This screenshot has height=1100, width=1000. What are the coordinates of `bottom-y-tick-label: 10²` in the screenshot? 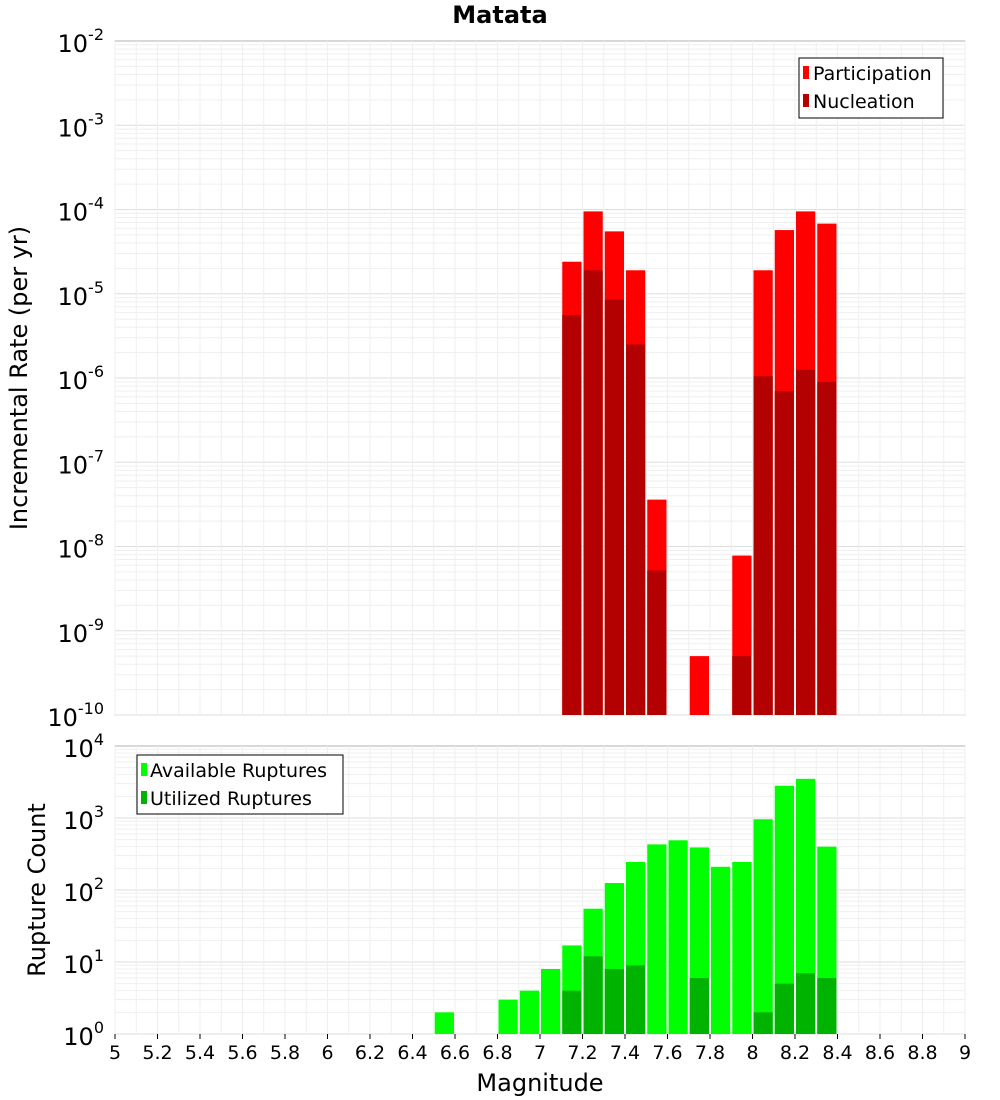 It's located at (83, 890).